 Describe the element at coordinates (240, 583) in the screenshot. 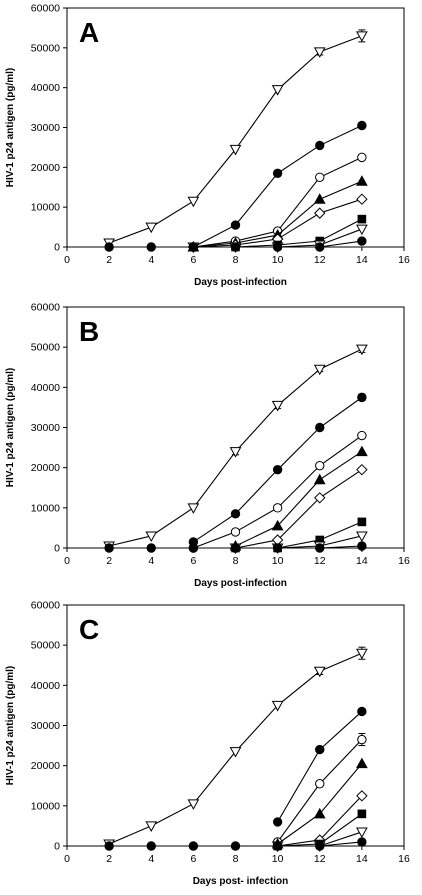

I see `x-axis-label: Days post-infection` at that location.